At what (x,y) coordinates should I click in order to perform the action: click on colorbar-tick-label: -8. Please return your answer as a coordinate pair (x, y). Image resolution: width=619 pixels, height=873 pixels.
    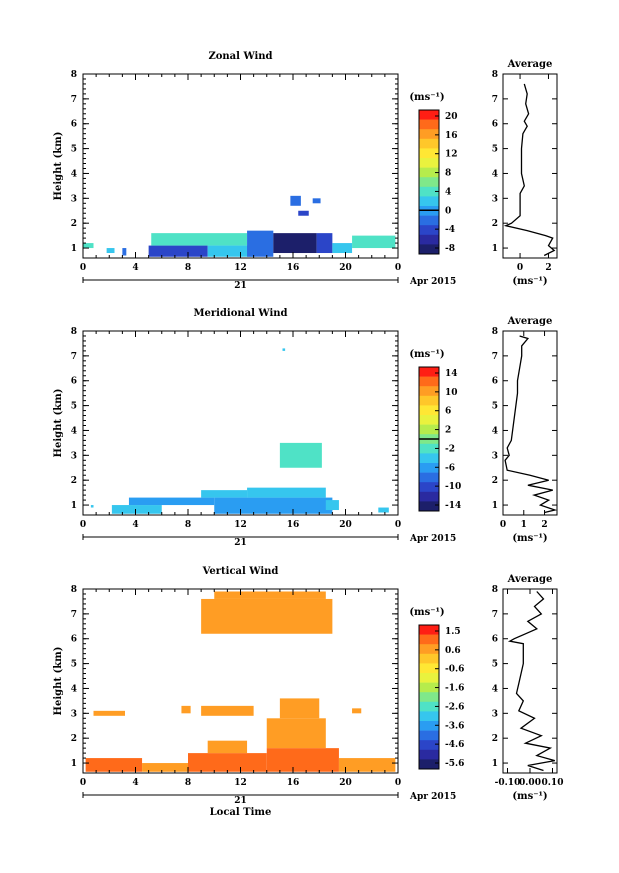
    Looking at the image, I should click on (450, 249).